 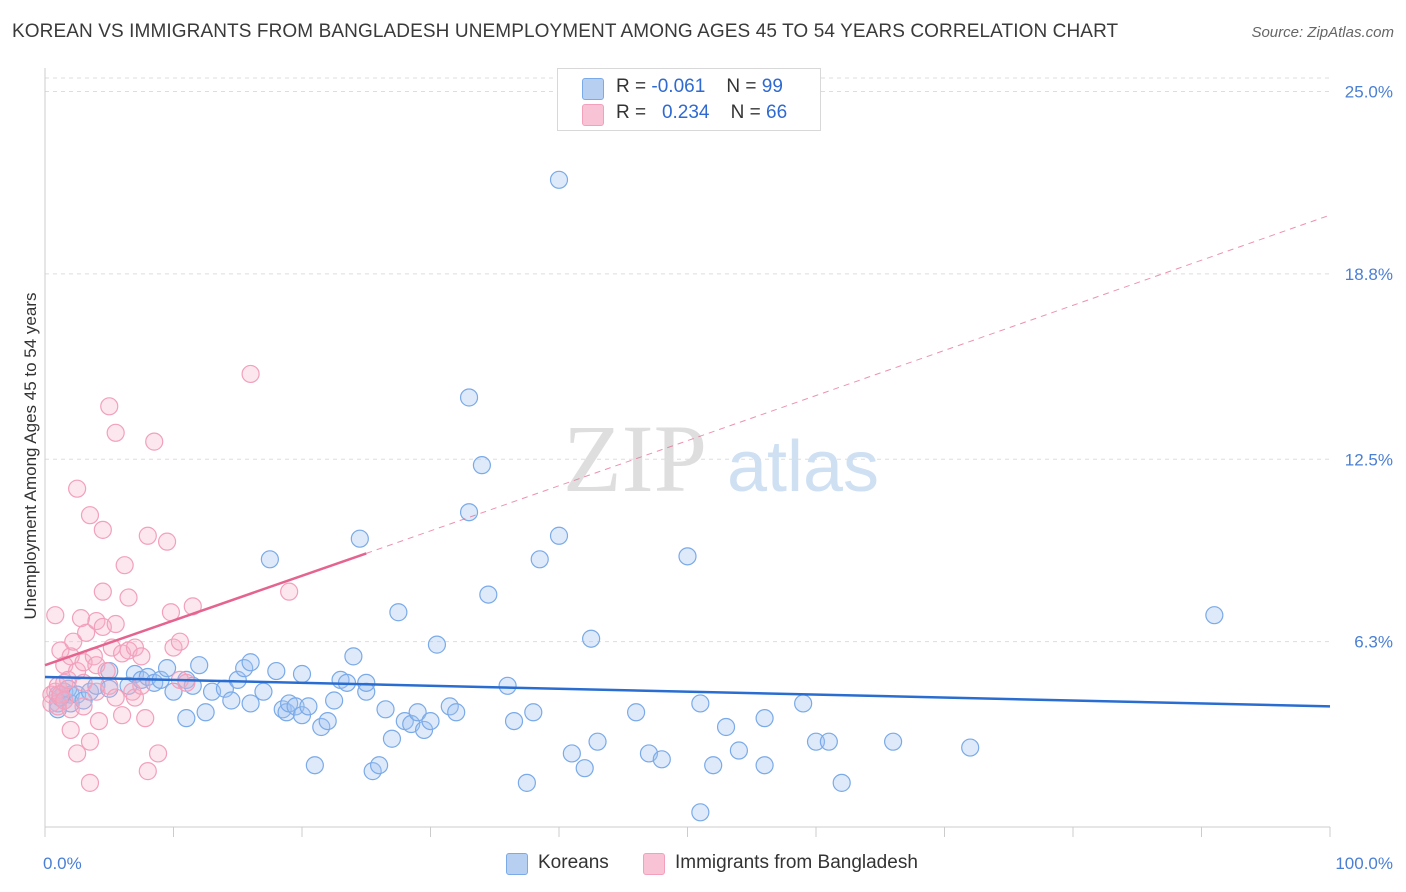 What do you see at coordinates (1373, 642) in the screenshot?
I see `y-tick-label: 6.3%` at bounding box center [1373, 642].